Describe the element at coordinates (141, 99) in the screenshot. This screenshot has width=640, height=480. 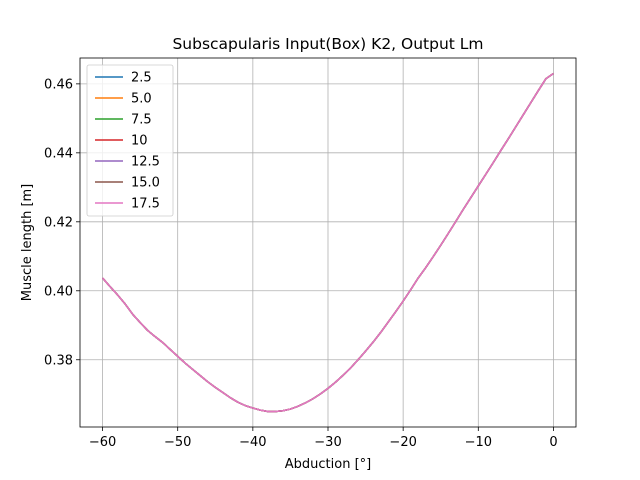
I see `legend-label: 5.0` at that location.